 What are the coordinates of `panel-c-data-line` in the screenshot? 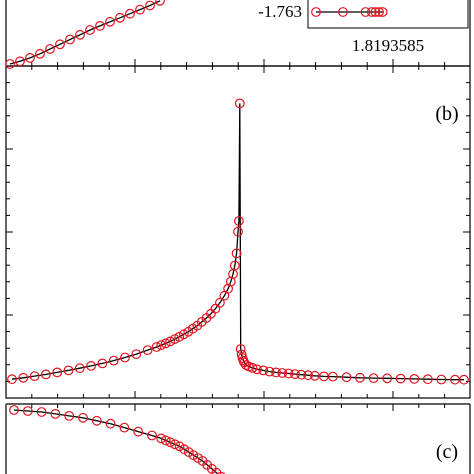 It's located at (116, 441).